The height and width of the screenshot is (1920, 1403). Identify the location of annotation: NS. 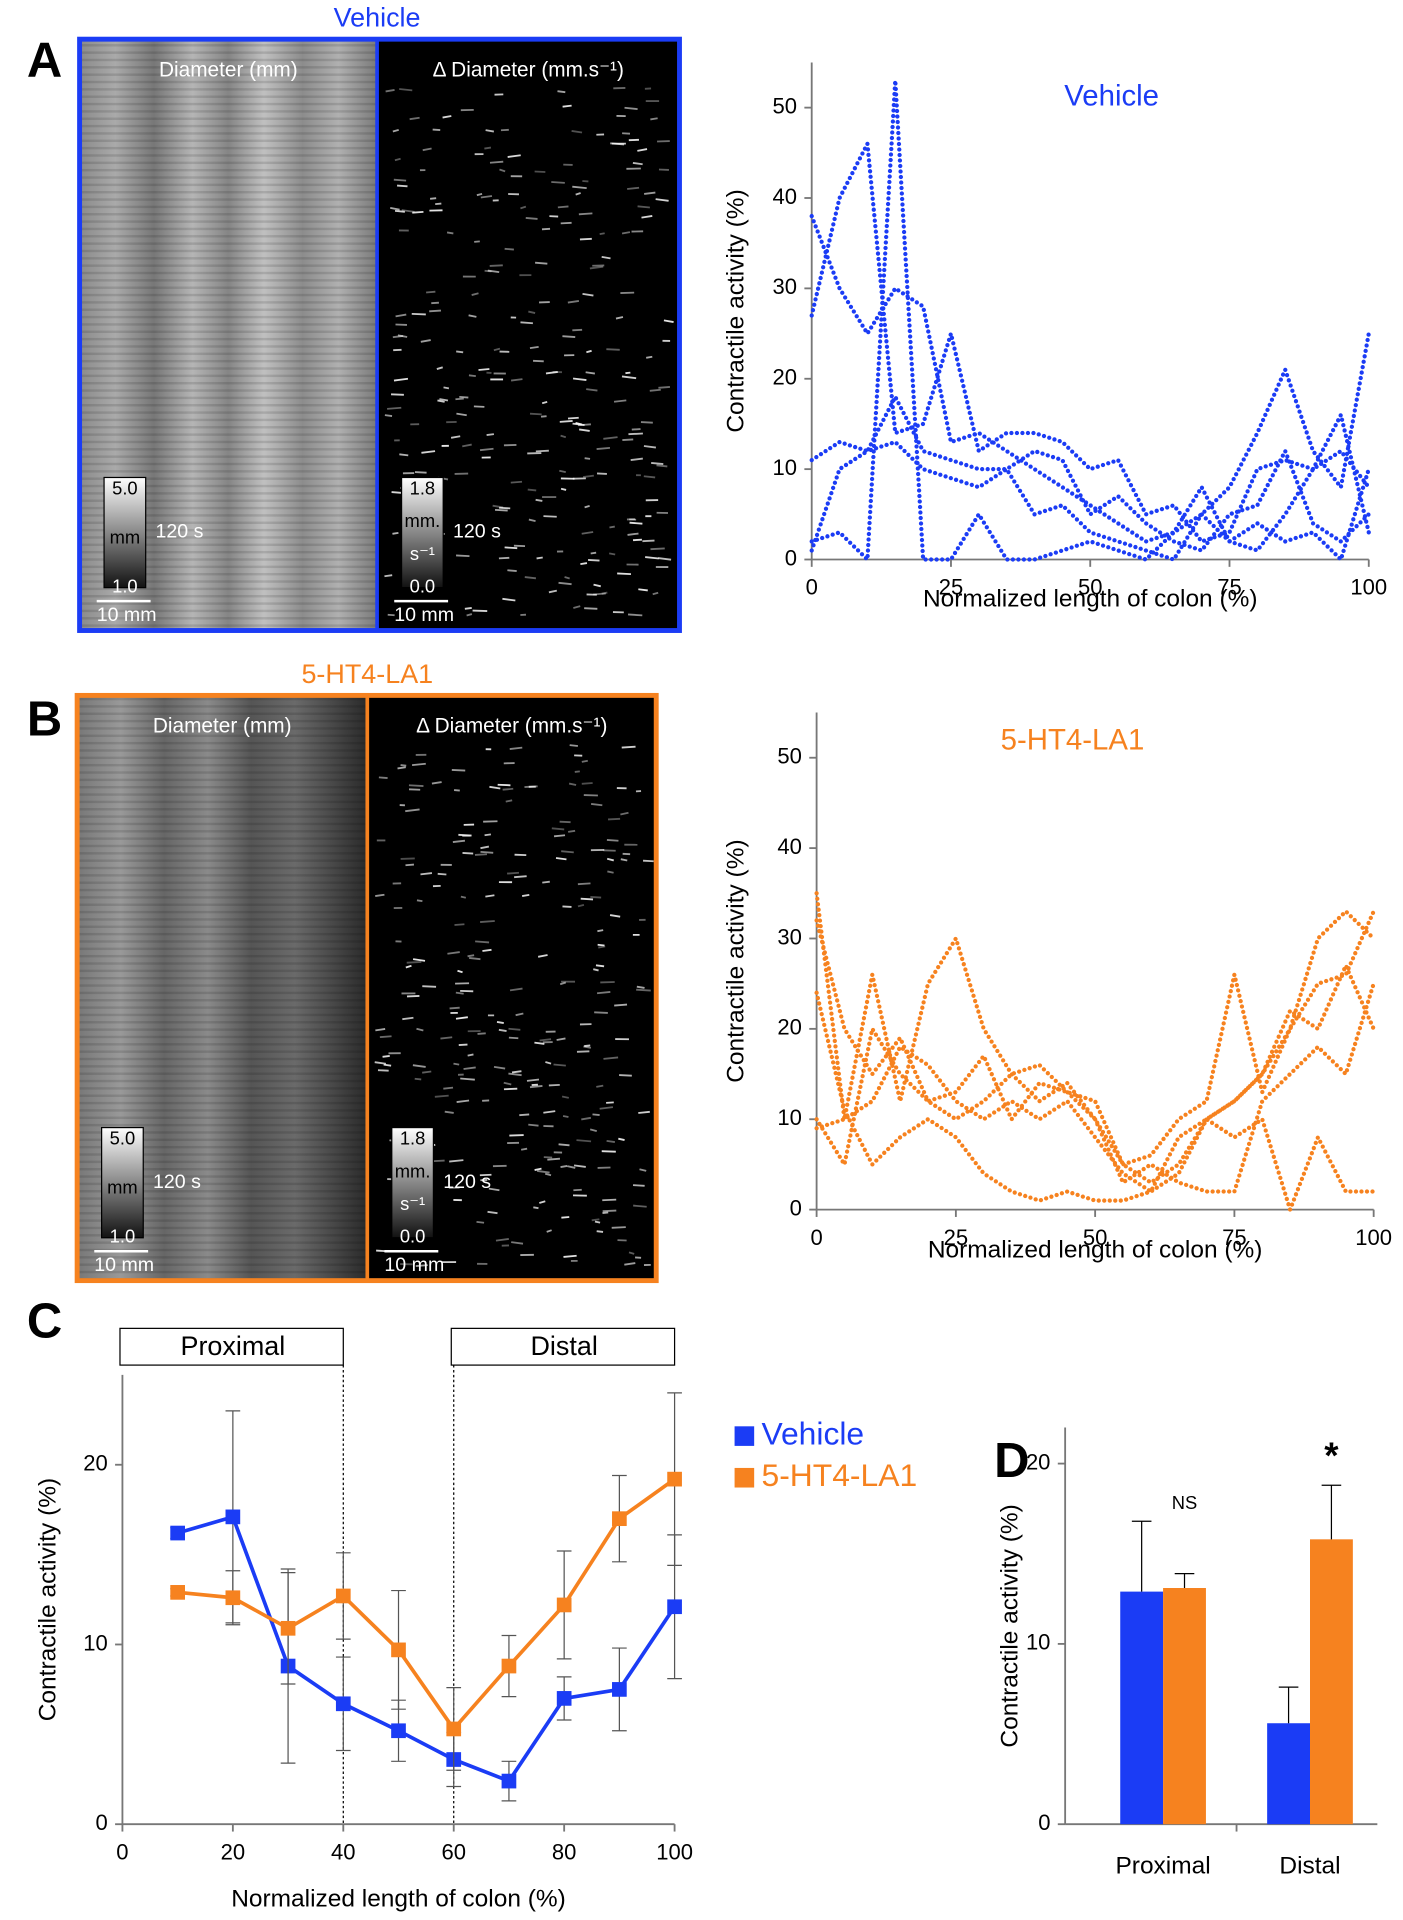
(1185, 1502).